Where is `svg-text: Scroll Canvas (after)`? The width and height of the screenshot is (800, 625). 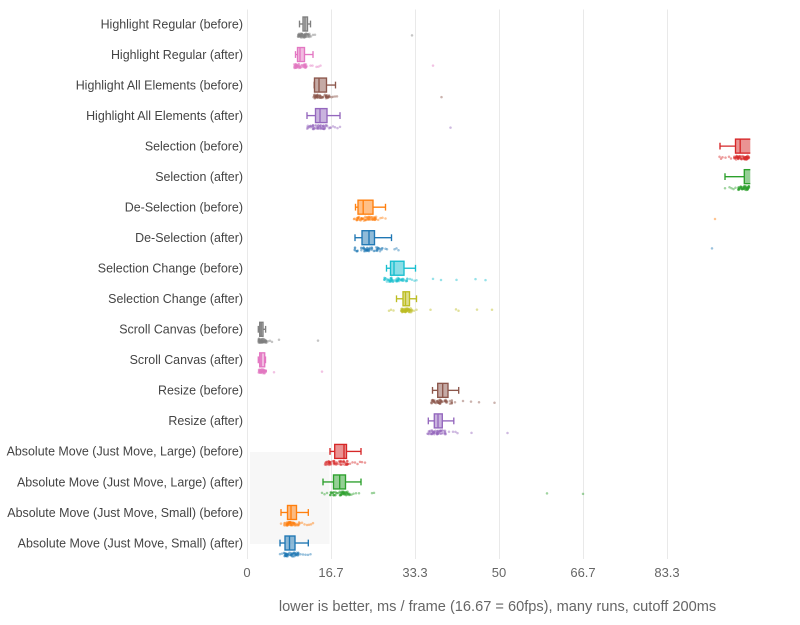 svg-text: Scroll Canvas (after) is located at coordinates (186, 360).